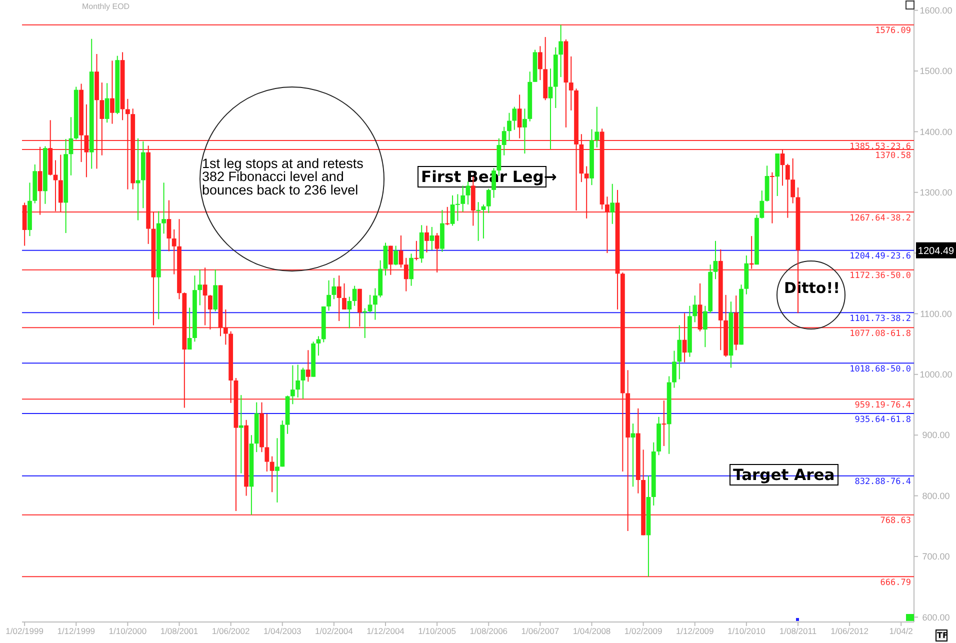 This screenshot has height=643, width=956. Describe the element at coordinates (936, 251) in the screenshot. I see `annotation: 1204.49` at that location.